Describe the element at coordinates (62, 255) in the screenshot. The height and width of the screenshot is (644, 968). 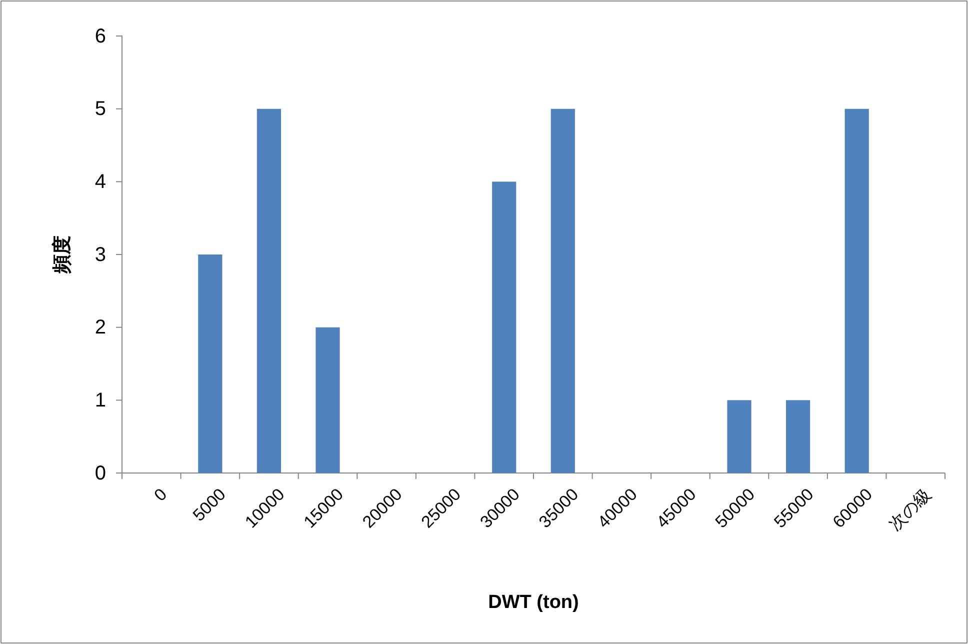
I see `y-axis-title: 頻度` at that location.